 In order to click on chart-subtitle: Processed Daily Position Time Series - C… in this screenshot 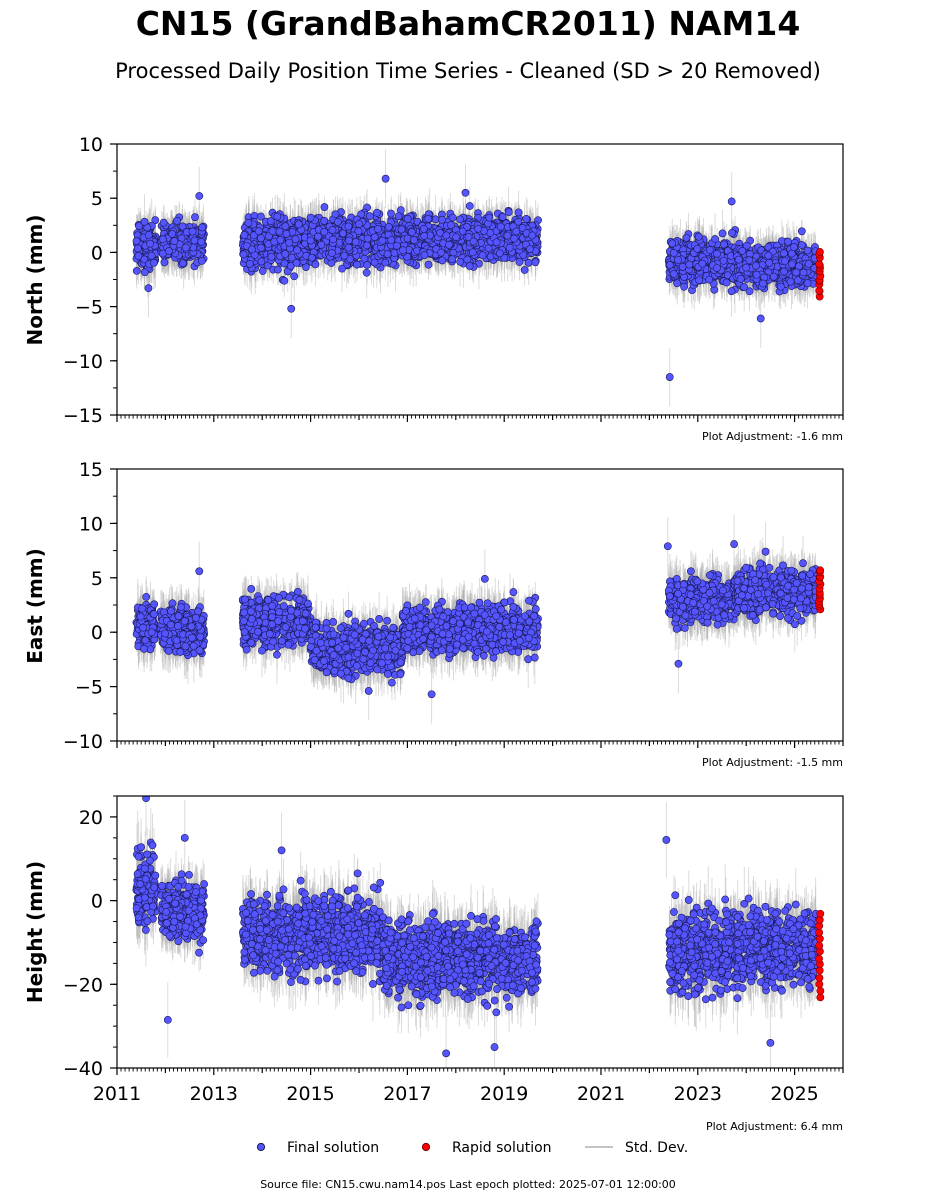, I will do `click(468, 71)`.